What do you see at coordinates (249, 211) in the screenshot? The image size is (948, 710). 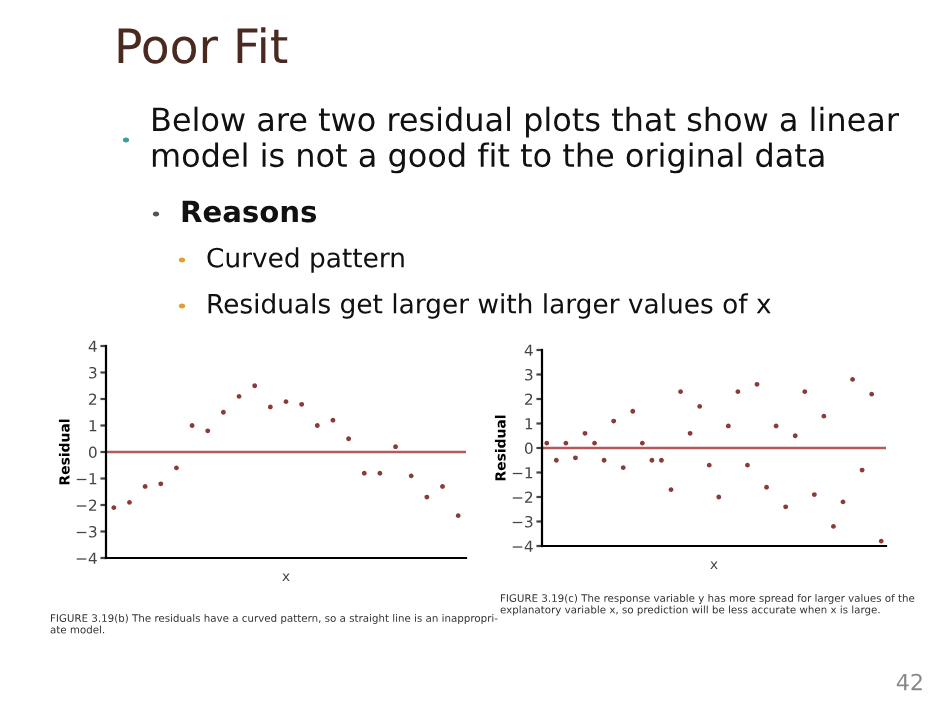 I see `text: Reasons` at bounding box center [249, 211].